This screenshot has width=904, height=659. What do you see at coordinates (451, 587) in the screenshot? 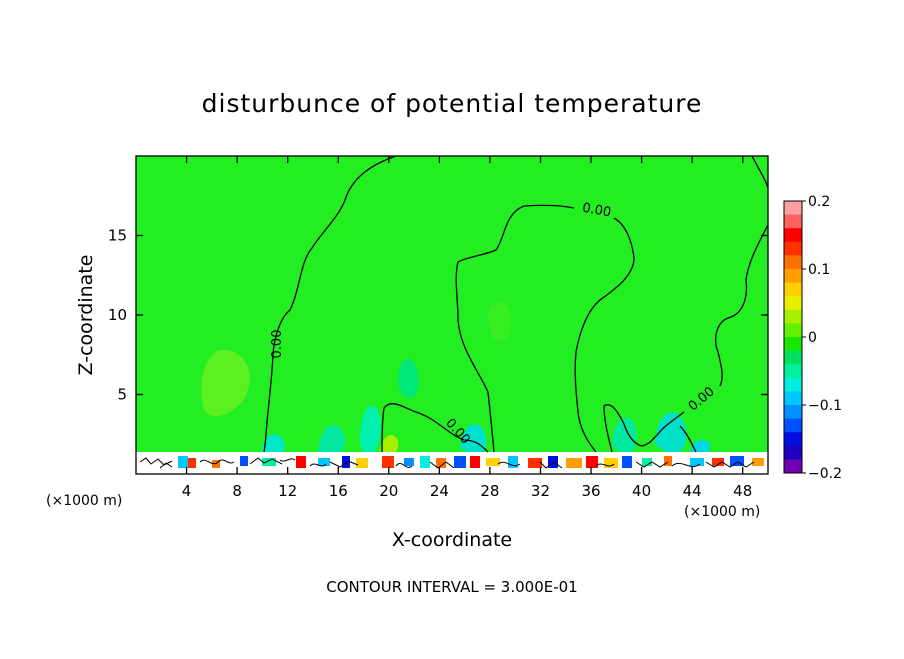
I see `contour-interval-note: CONTOUR INTERVAL = 3.000E-01` at bounding box center [451, 587].